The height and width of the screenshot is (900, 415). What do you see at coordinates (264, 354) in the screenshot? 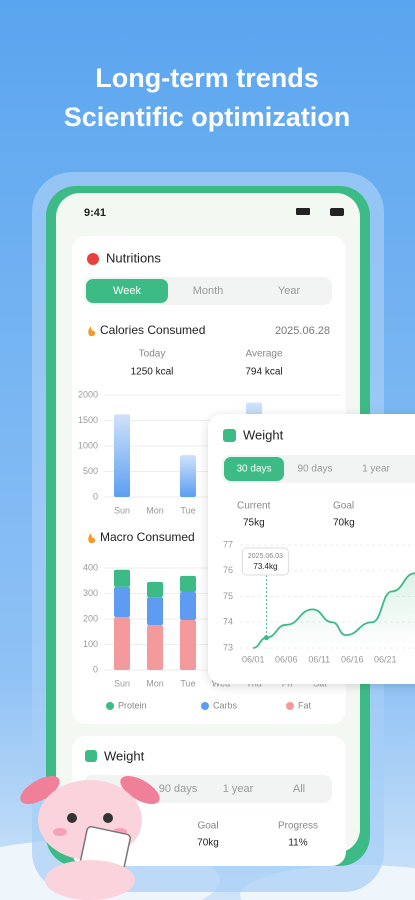
I see `stat-label: Average` at bounding box center [264, 354].